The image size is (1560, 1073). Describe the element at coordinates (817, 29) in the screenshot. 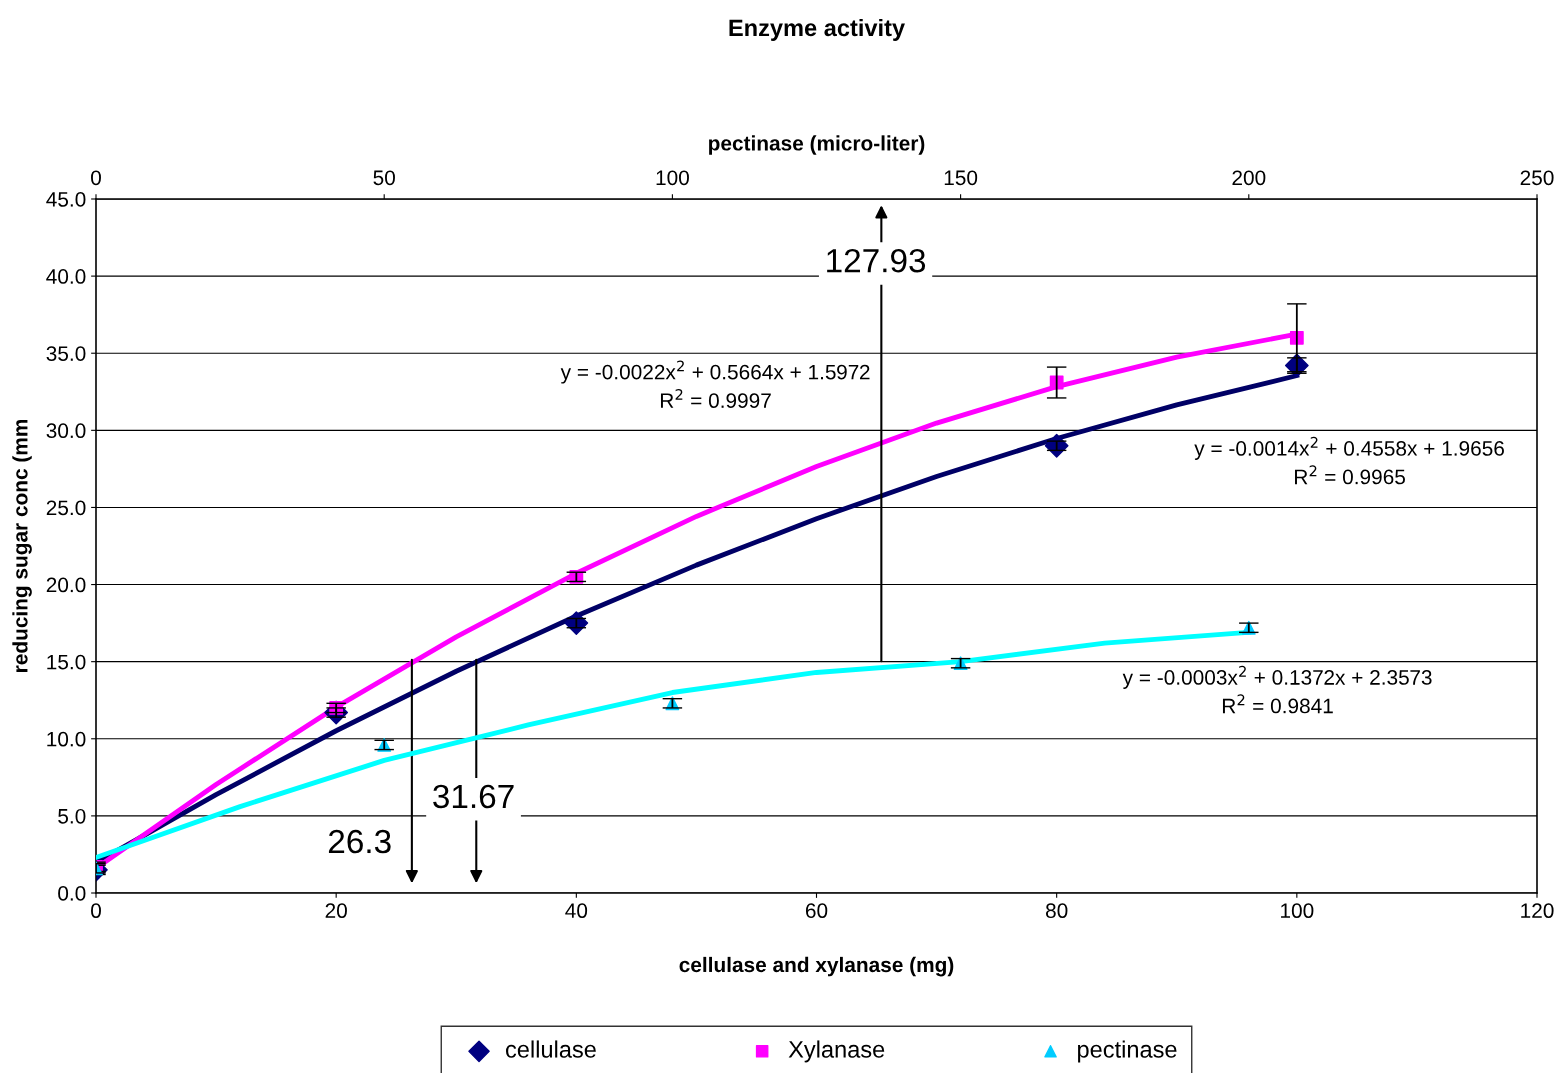

I see `chart-title: Enzyme activity` at that location.